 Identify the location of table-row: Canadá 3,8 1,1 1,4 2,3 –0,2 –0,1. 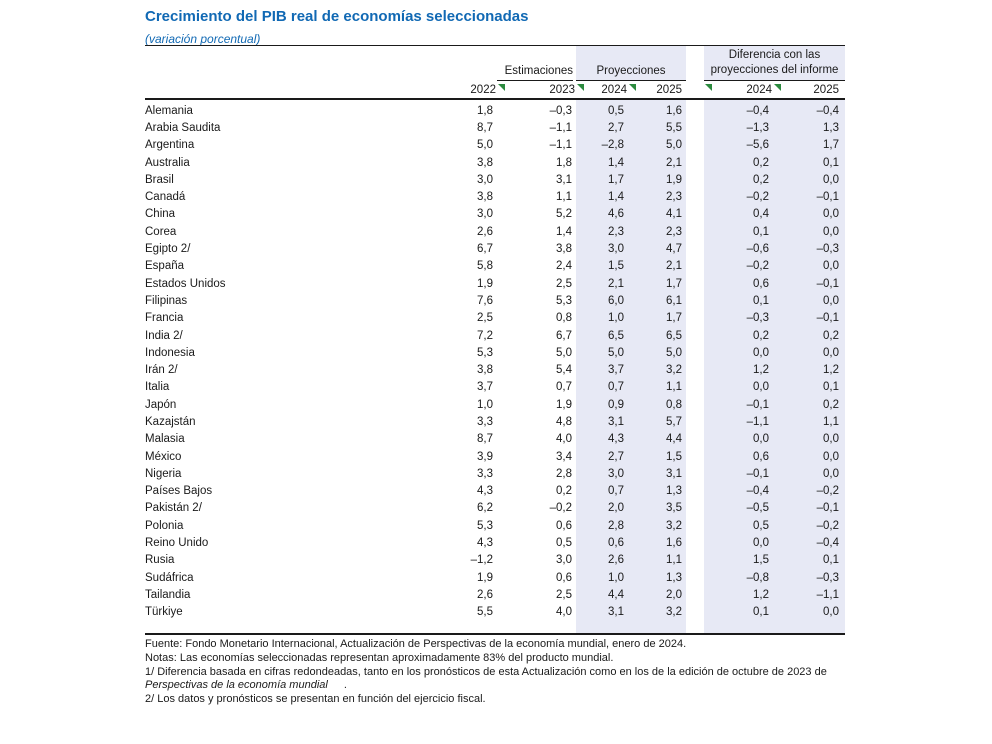
(495, 196).